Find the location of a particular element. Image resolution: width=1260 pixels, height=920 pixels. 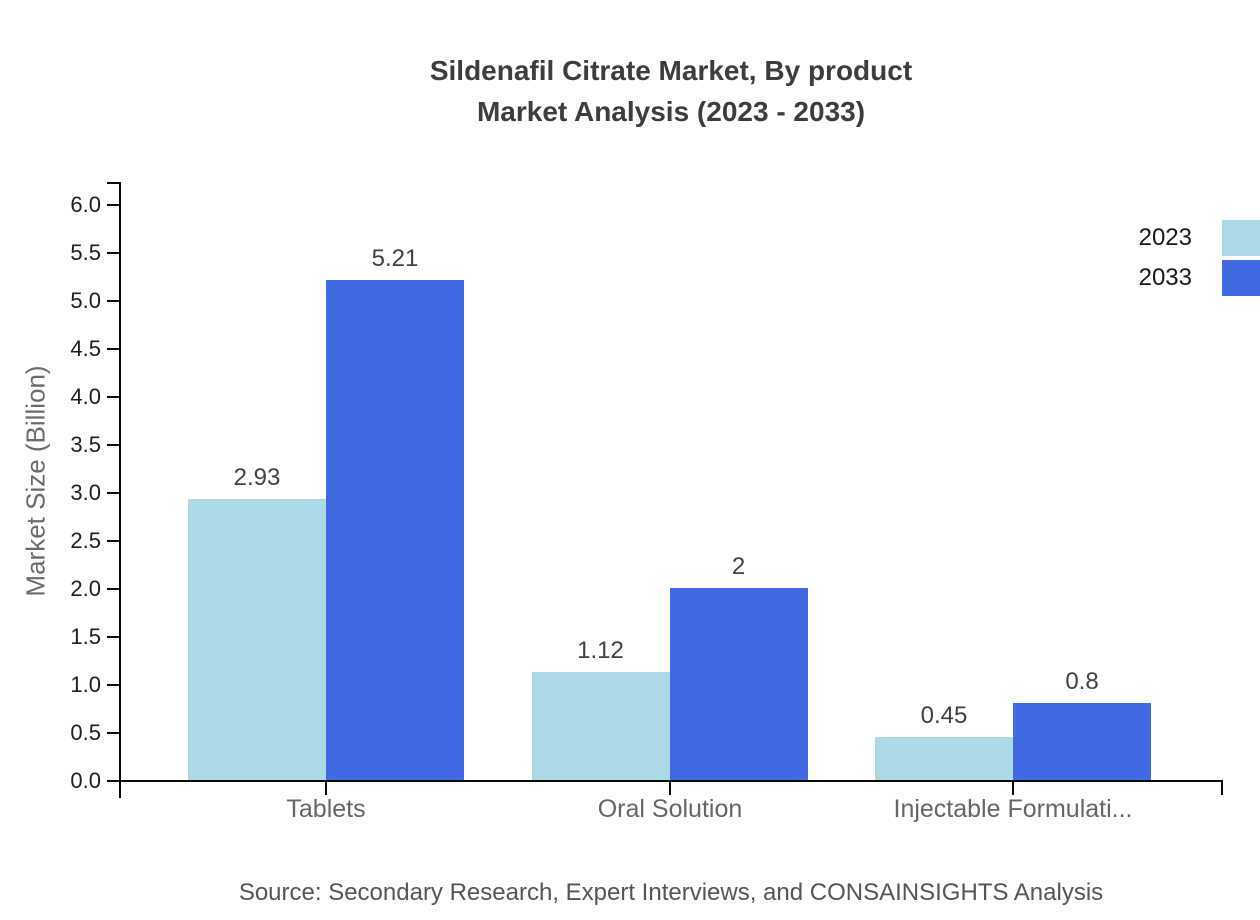

y-tick-label: 3.5 is located at coordinates (85, 444).